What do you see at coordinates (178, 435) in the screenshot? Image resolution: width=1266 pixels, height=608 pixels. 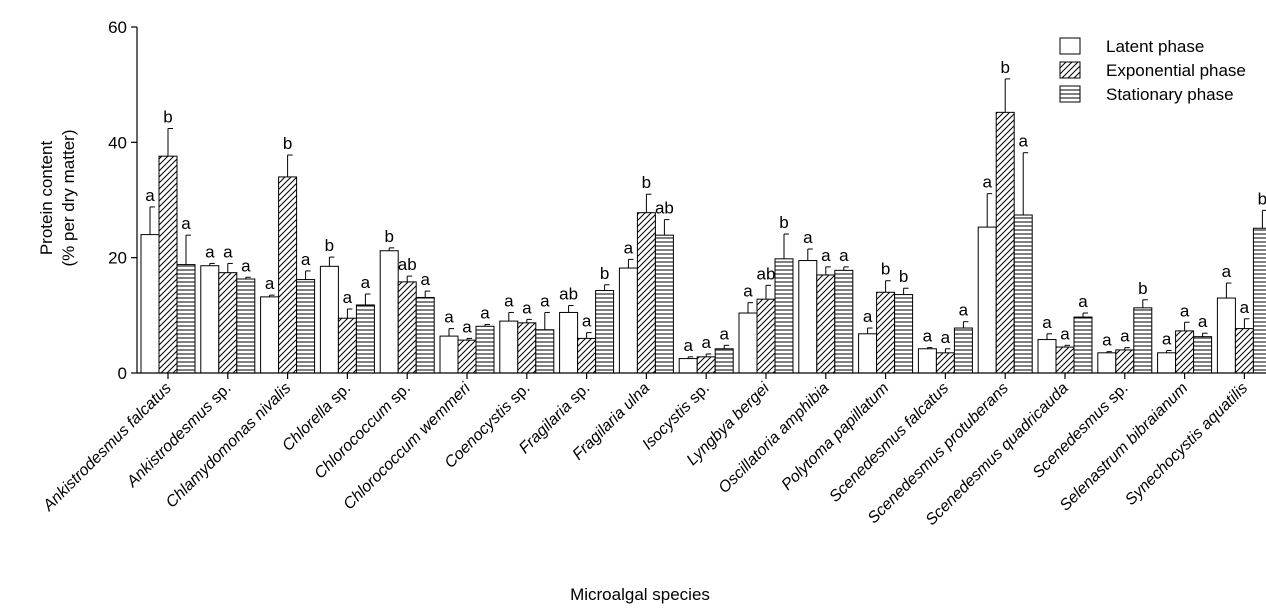 I see `x-tick-label: Ankistrodesmus sp.` at bounding box center [178, 435].